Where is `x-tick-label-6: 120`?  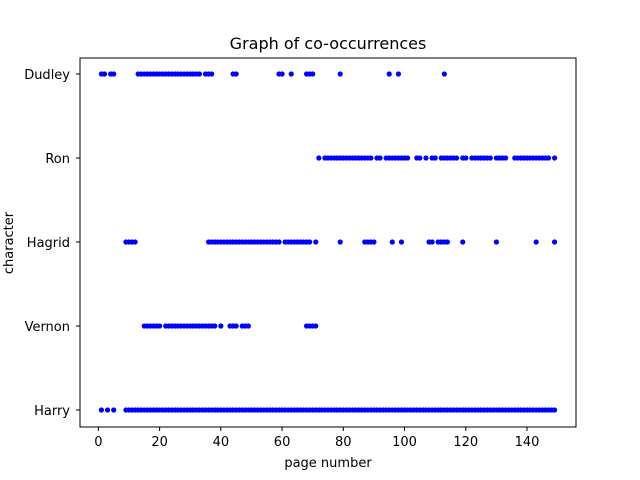
x-tick-label-6: 120 is located at coordinates (465, 442).